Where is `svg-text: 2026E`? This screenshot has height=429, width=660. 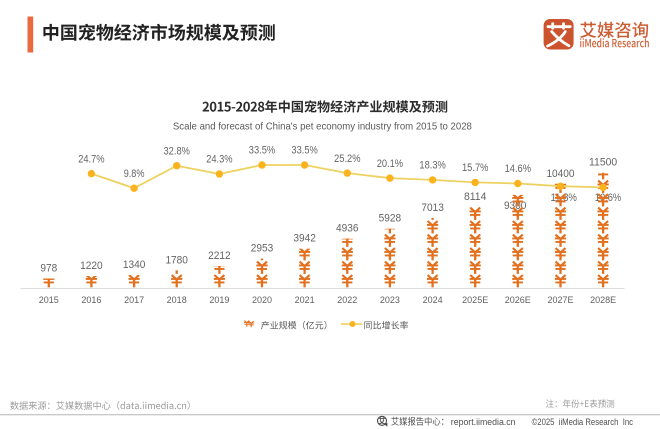
svg-text: 2026E is located at coordinates (518, 300).